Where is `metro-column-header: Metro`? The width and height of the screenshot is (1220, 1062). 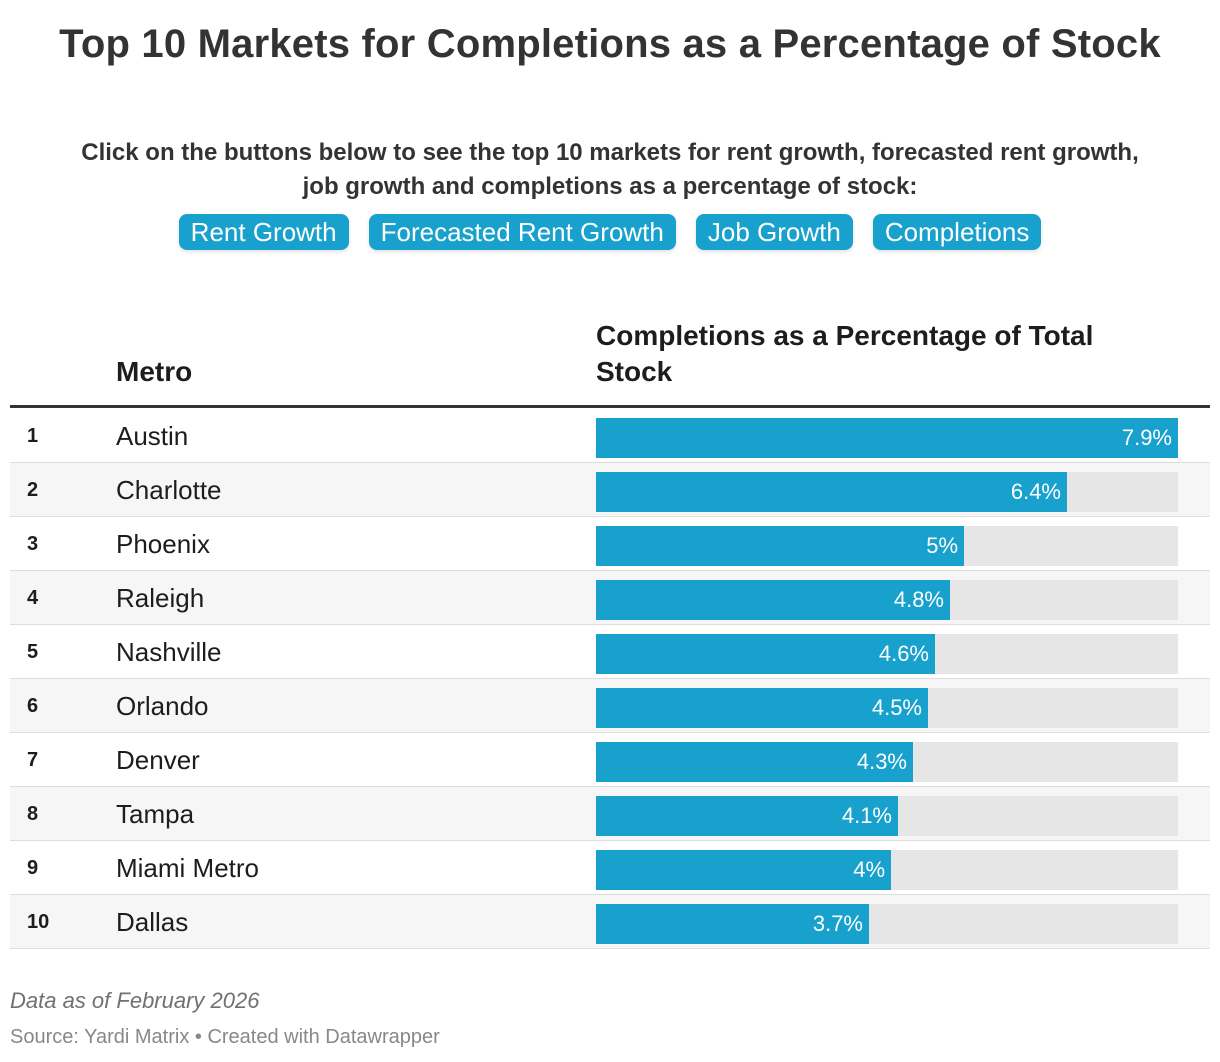
metro-column-header: Metro is located at coordinates (154, 371).